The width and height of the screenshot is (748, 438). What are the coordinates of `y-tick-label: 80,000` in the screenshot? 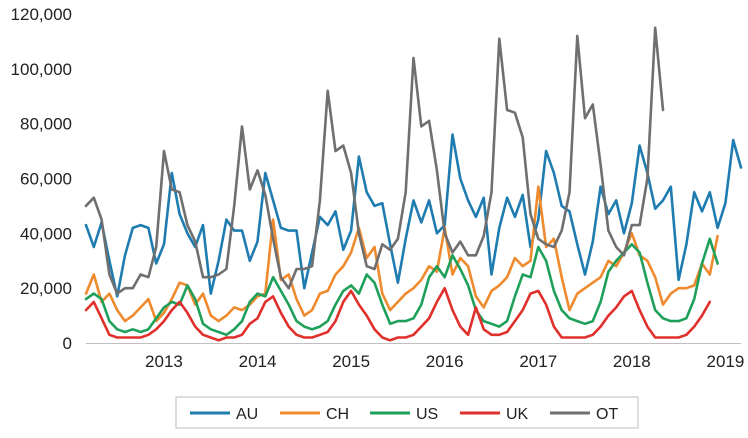 It's located at (46, 124).